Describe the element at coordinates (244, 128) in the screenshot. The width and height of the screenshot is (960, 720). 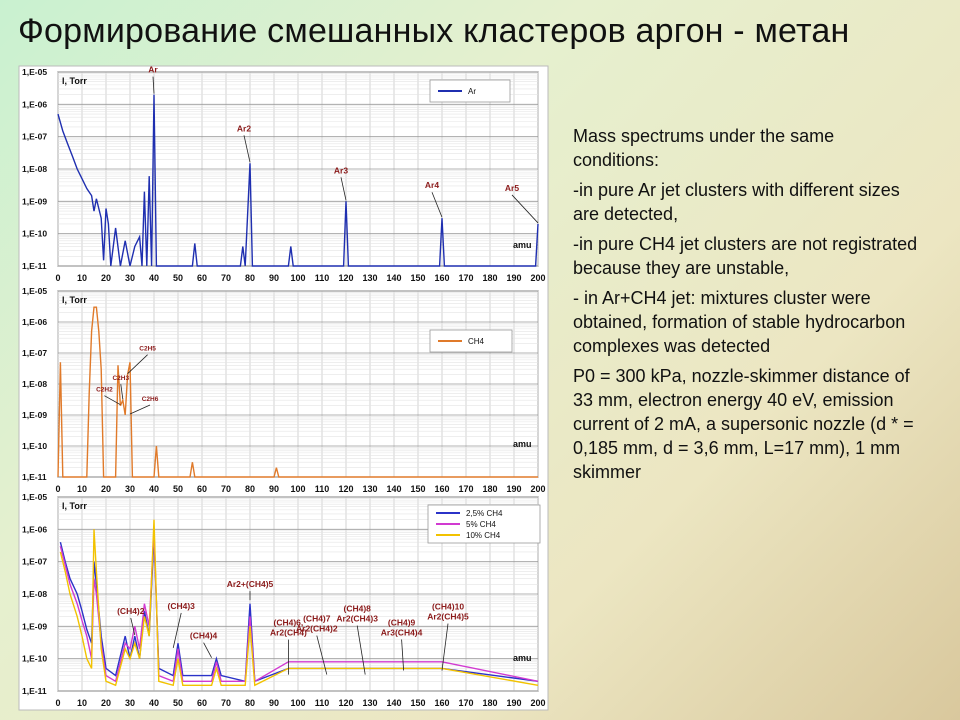
I see `annotation-label: Ar2` at that location.